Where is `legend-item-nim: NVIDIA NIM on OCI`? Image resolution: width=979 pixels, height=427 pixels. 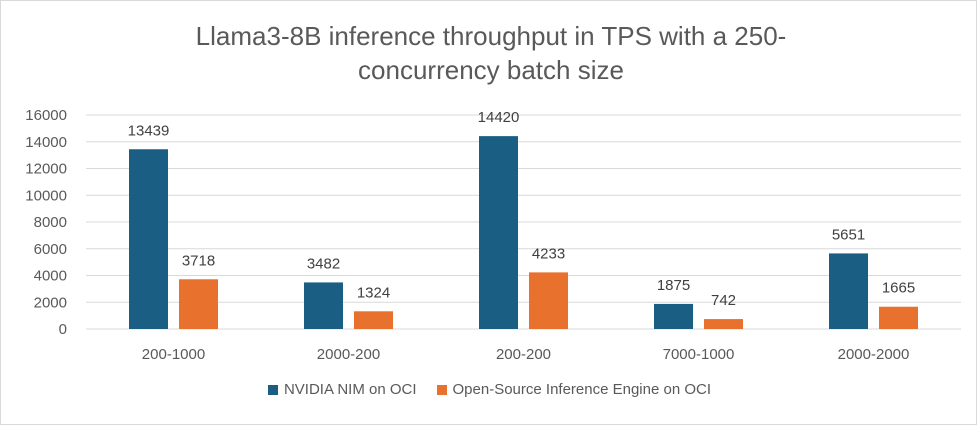 legend-item-nim: NVIDIA NIM on OCI is located at coordinates (342, 389).